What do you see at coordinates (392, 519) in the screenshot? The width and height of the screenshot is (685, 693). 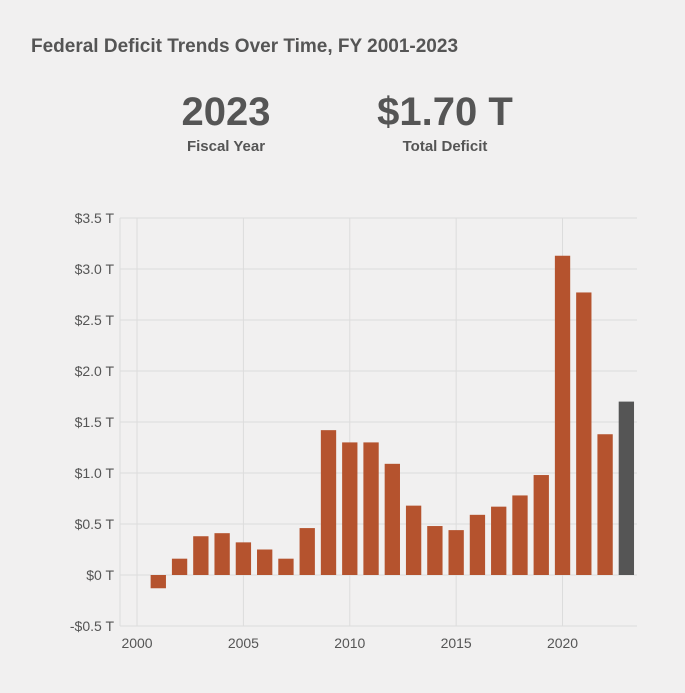 I see `bar-2012` at bounding box center [392, 519].